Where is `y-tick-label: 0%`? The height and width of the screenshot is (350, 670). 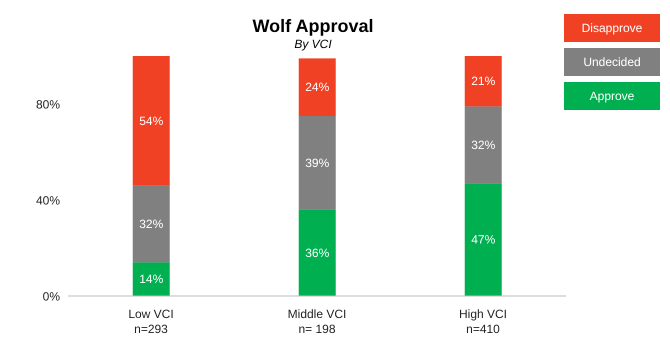
y-tick-label: 0% is located at coordinates (51, 296).